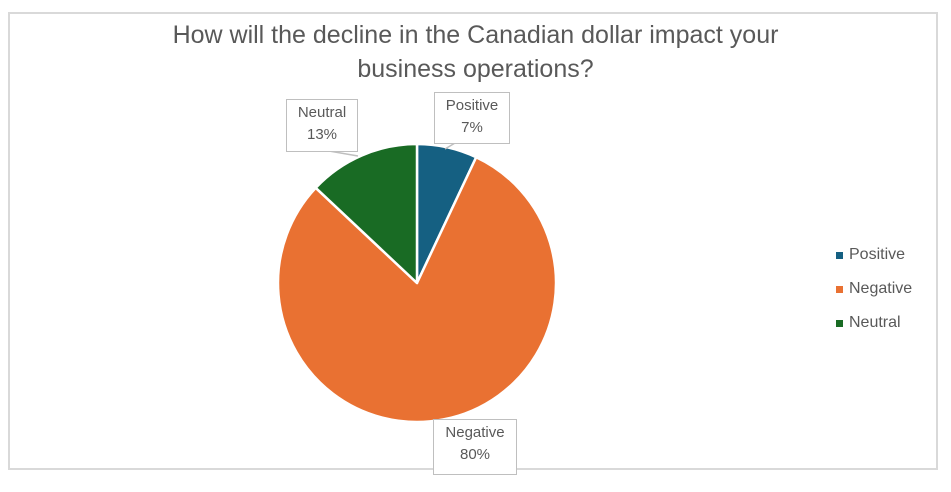  Describe the element at coordinates (877, 254) in the screenshot. I see `legend-label-positive: Positive` at that location.